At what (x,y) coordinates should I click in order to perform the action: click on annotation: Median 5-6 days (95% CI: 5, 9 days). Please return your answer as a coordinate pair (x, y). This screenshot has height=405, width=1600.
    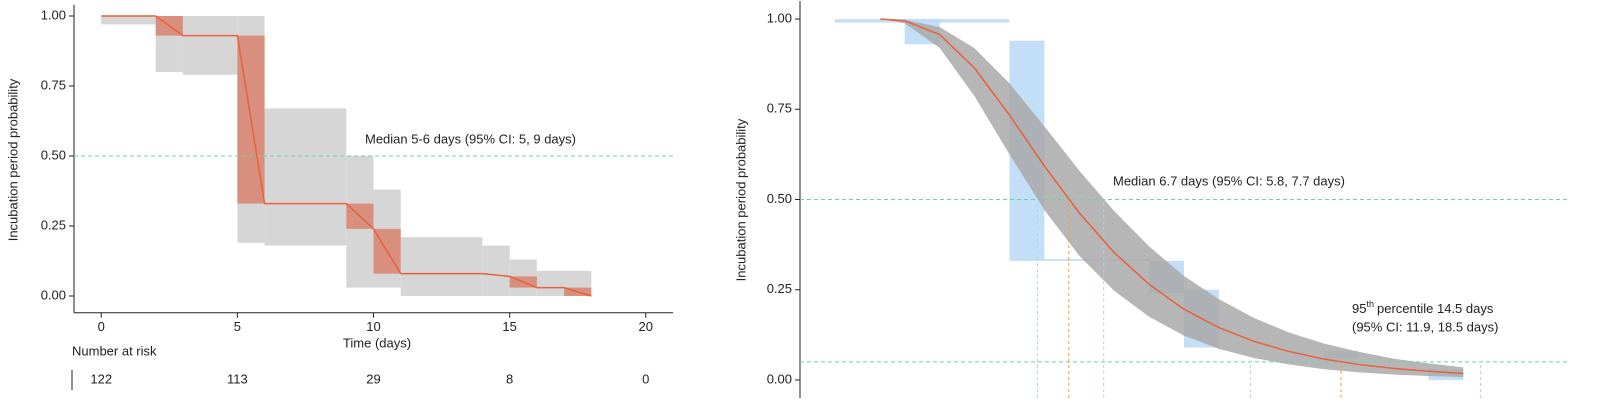
    Looking at the image, I should click on (470, 138).